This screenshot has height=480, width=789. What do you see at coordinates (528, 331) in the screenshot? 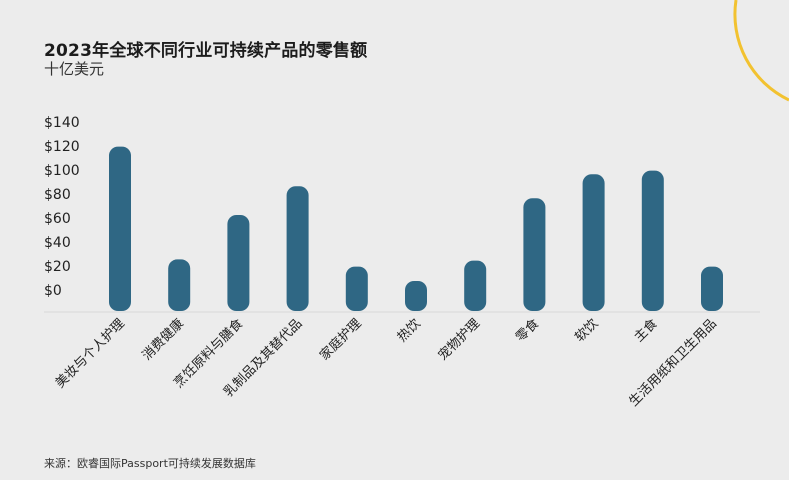
I see `x-tick-label: 零食` at bounding box center [528, 331].